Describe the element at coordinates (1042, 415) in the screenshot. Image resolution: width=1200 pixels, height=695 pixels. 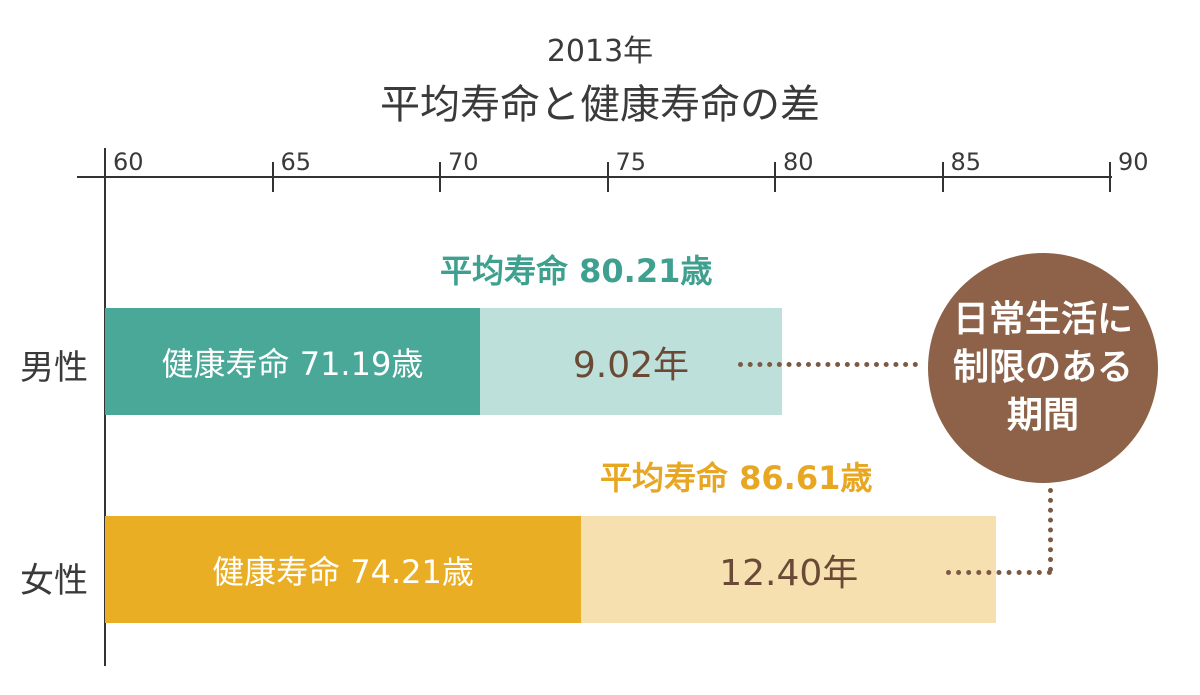
I see `annotation-line-3: 期間` at that location.